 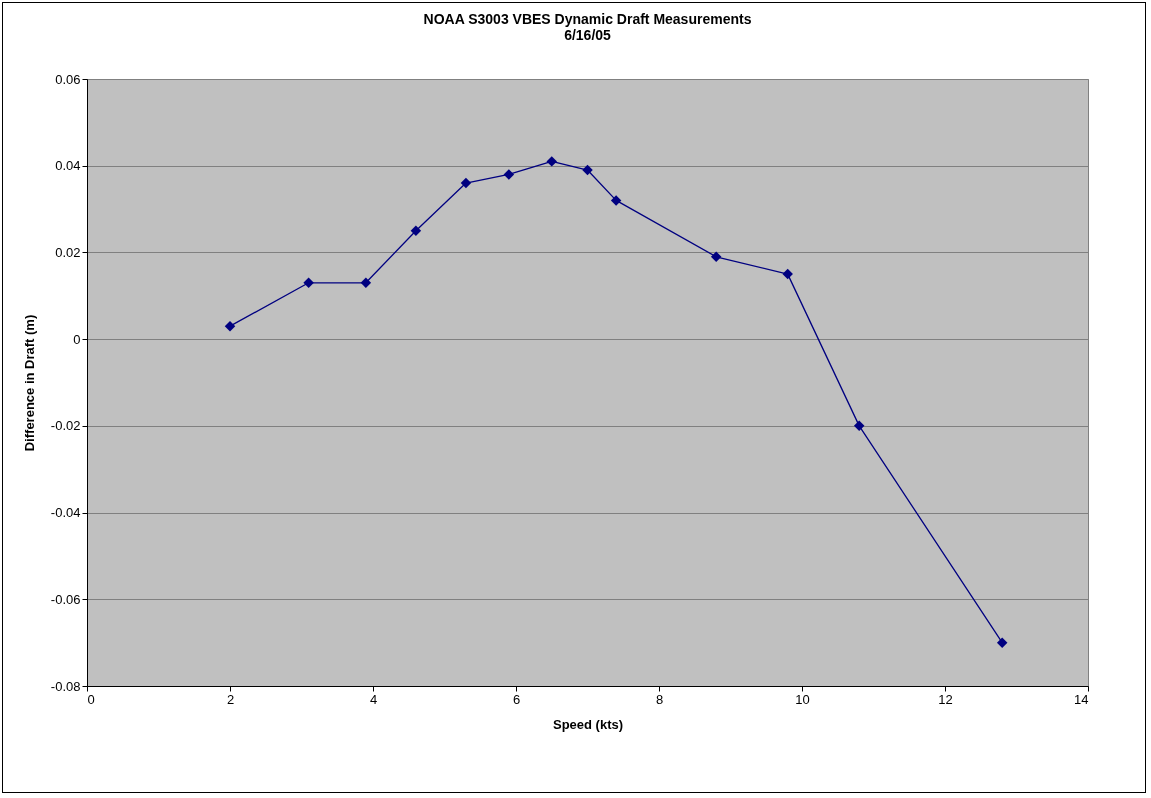 I want to click on x-axis-title: Speed (kts), so click(x=588, y=724).